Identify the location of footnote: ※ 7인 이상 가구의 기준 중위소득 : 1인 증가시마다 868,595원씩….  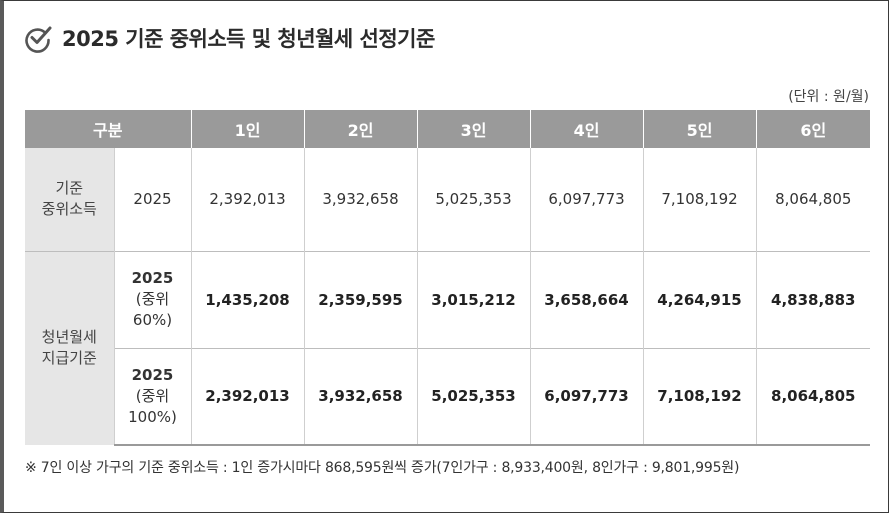
(382, 468).